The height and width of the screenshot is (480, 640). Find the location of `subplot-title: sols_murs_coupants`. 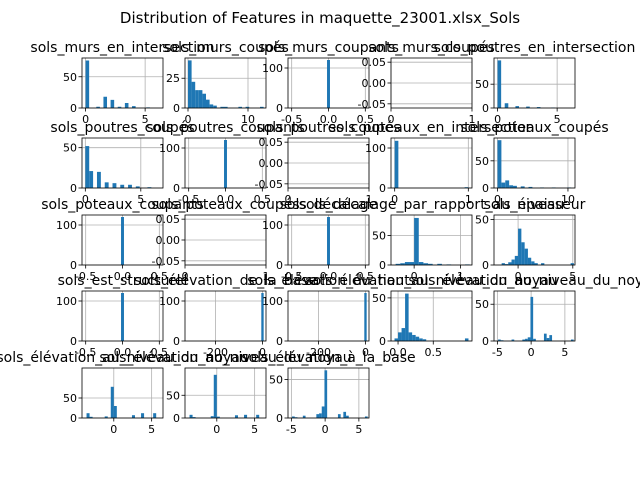

subplot-title: sols_murs_coupants is located at coordinates (328, 48).